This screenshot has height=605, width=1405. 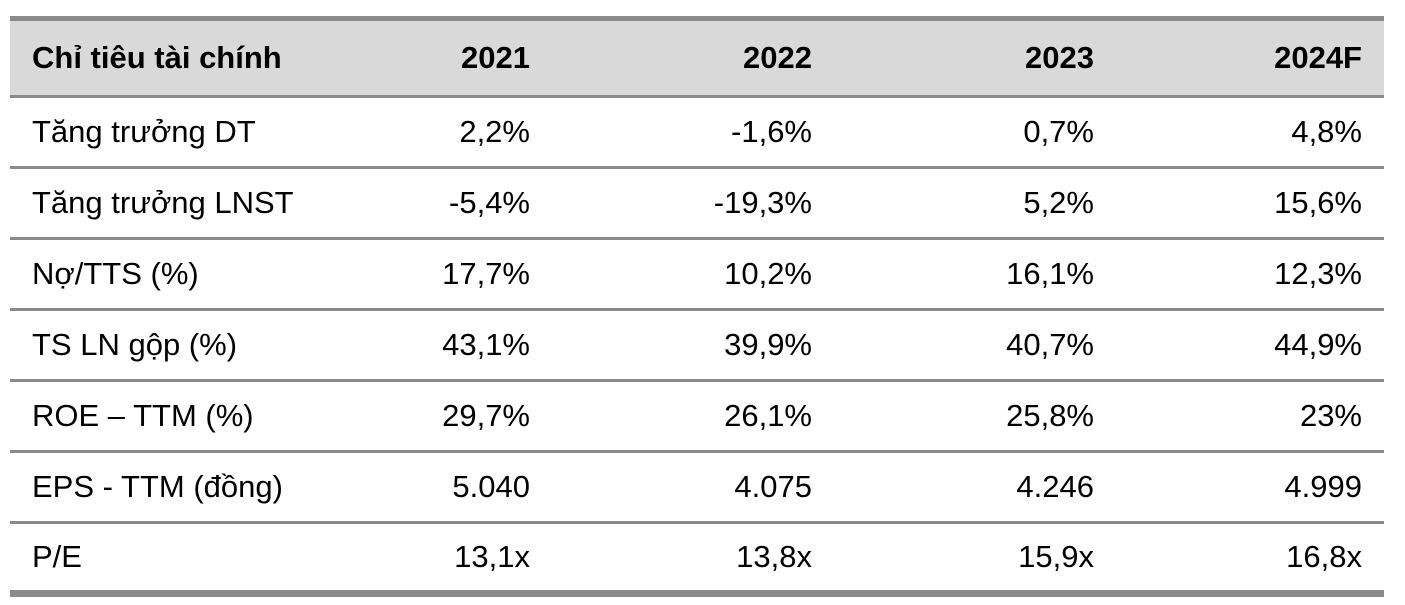 I want to click on table-row: EPS - TTM (đồng) 5.040 4.075 4.246 4.999, so click(x=697, y=487).